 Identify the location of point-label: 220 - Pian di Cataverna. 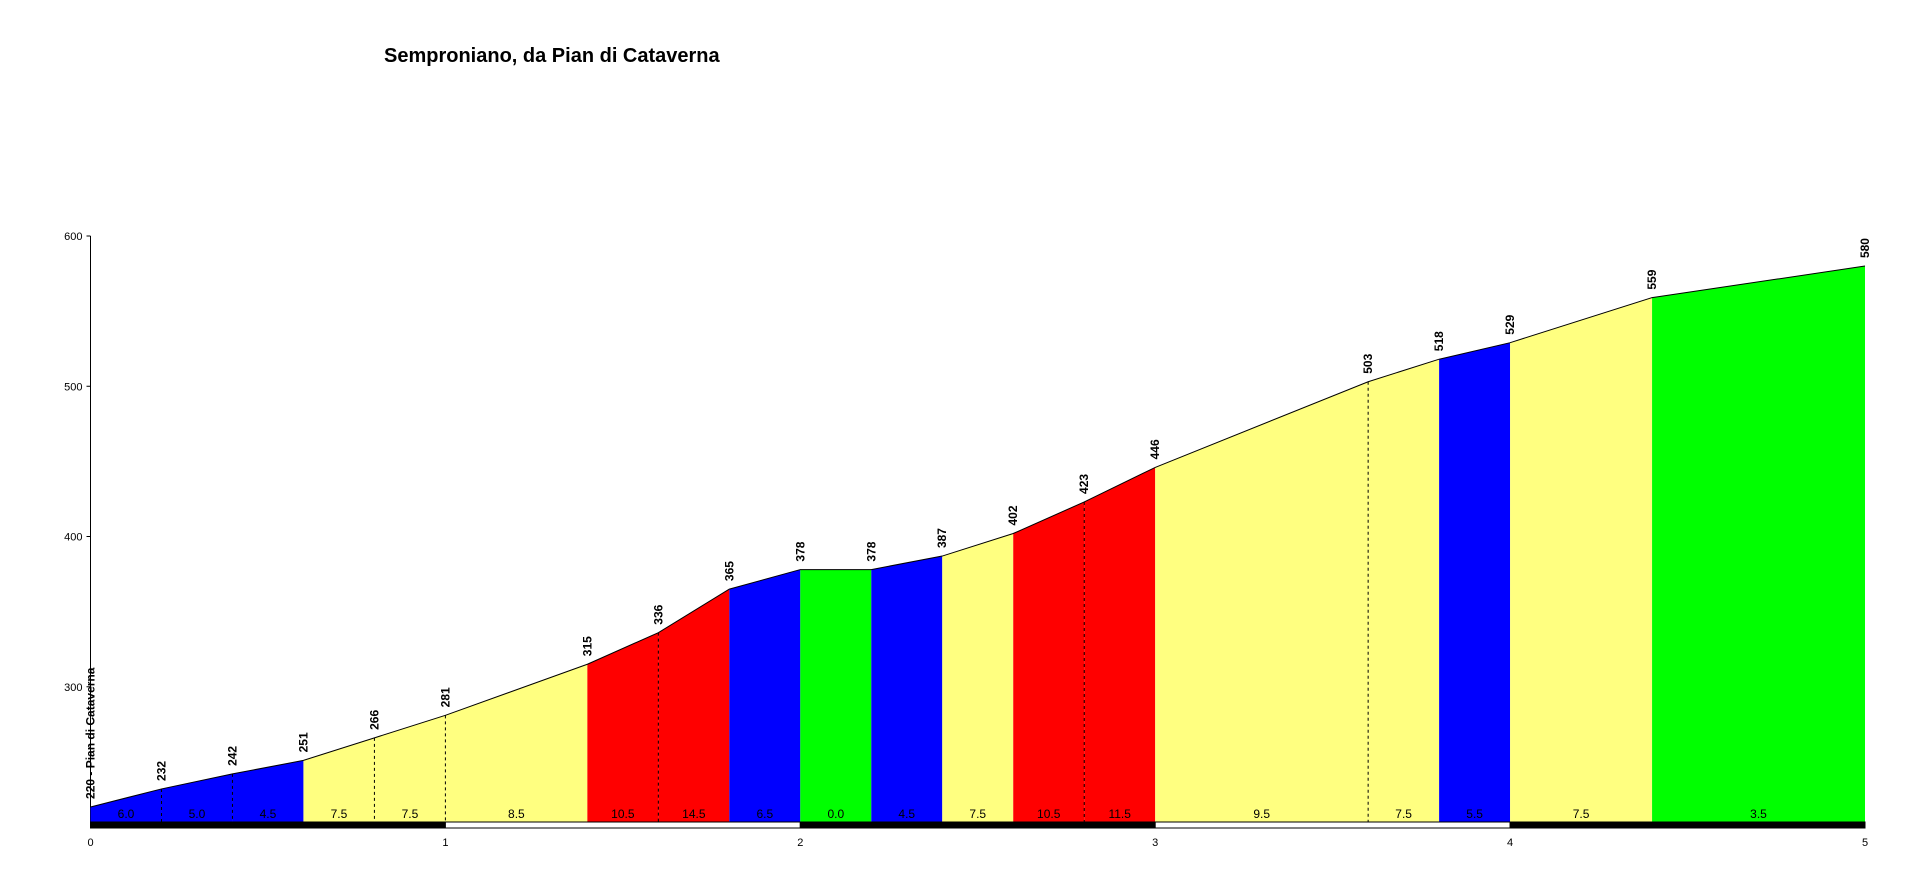
(91, 733).